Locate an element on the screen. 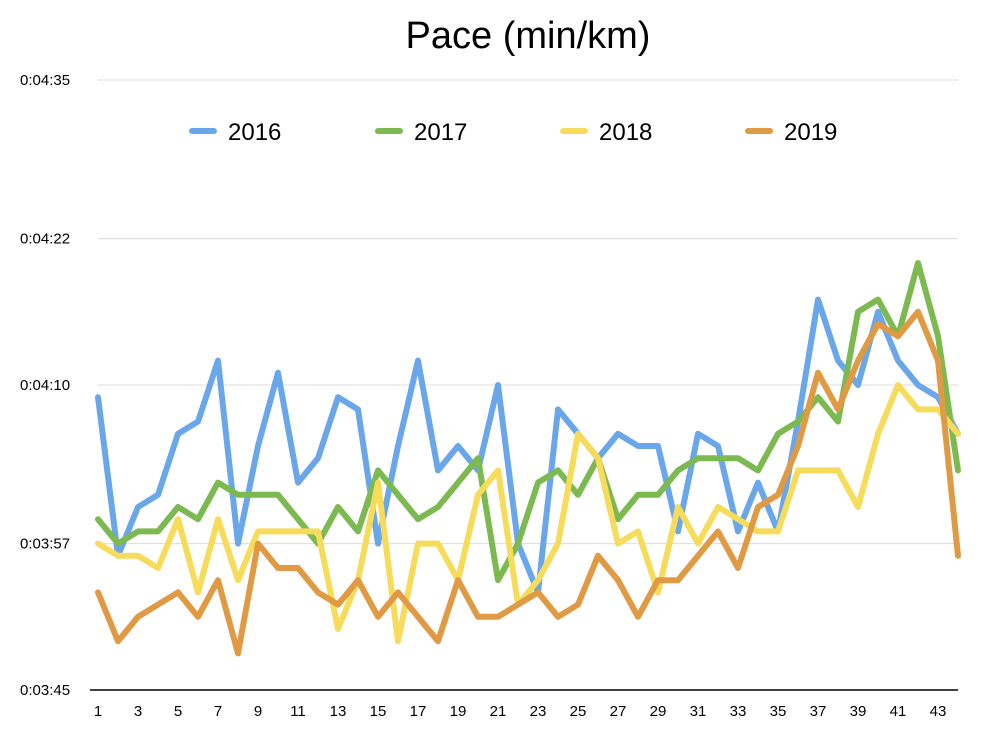  x-tick-label: 5 is located at coordinates (178, 711).